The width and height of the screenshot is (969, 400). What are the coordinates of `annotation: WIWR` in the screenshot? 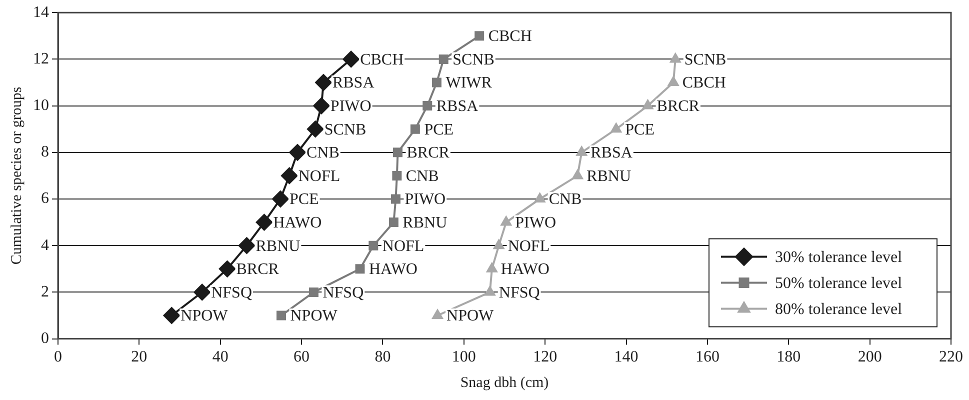 It's located at (469, 83).